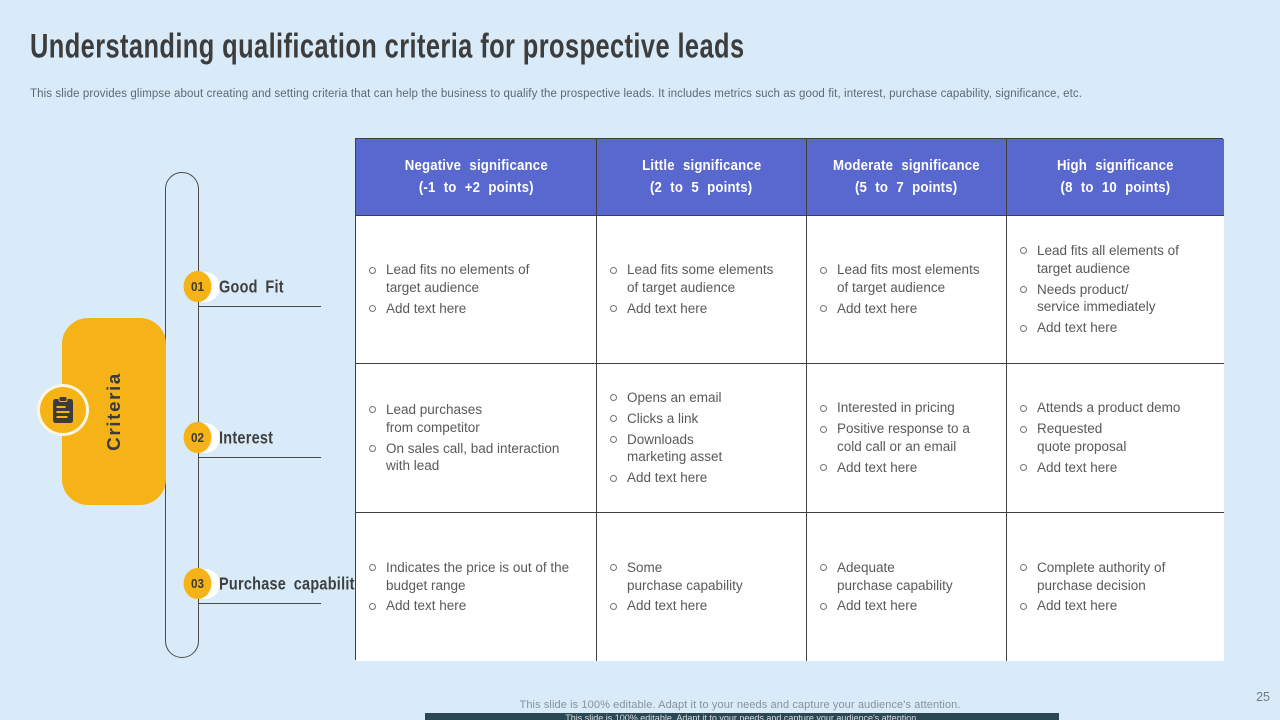 The height and width of the screenshot is (720, 1280). I want to click on header-cell-negative-significance: Negative significance (-1 to +2 points), so click(476, 177).